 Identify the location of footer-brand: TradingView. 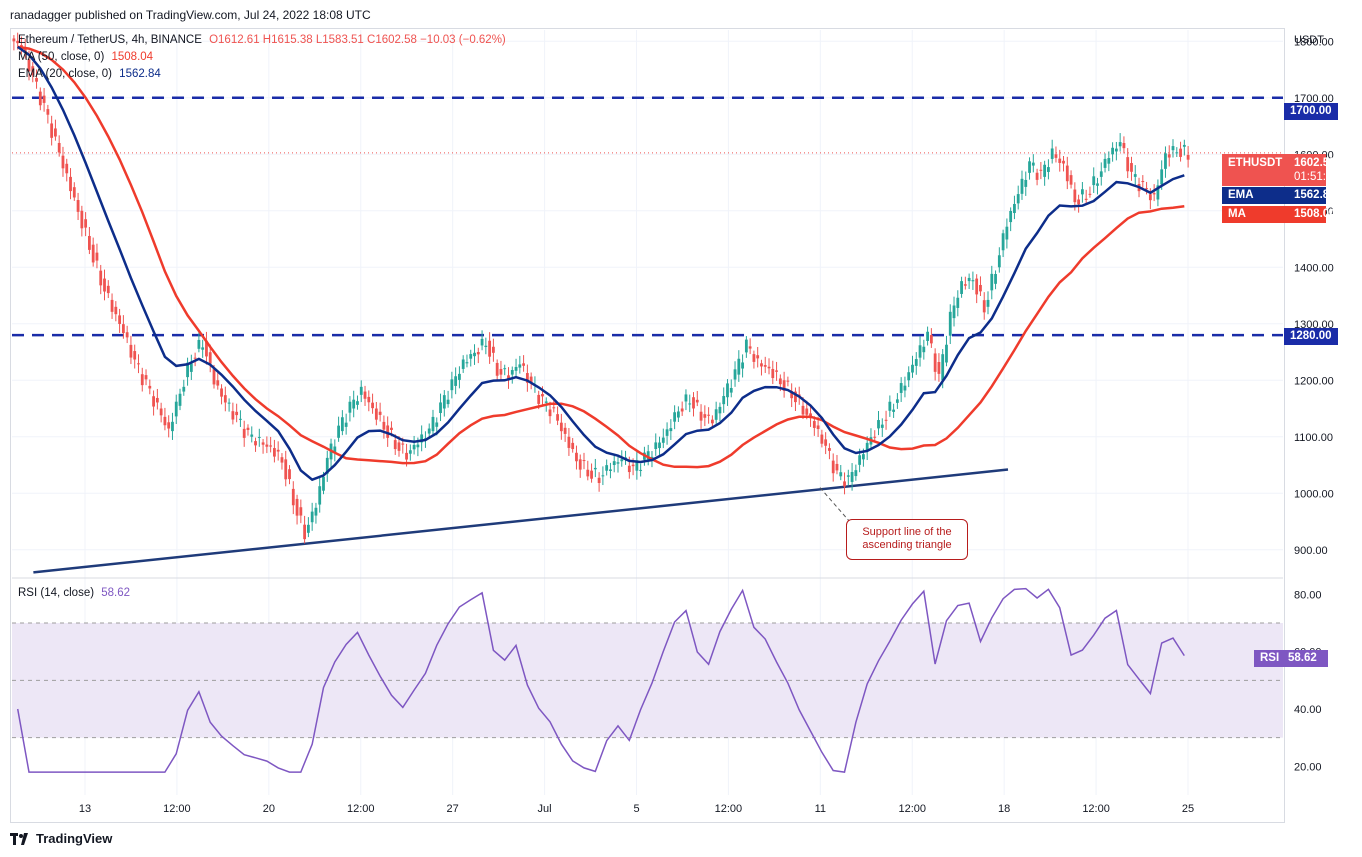
(61, 838).